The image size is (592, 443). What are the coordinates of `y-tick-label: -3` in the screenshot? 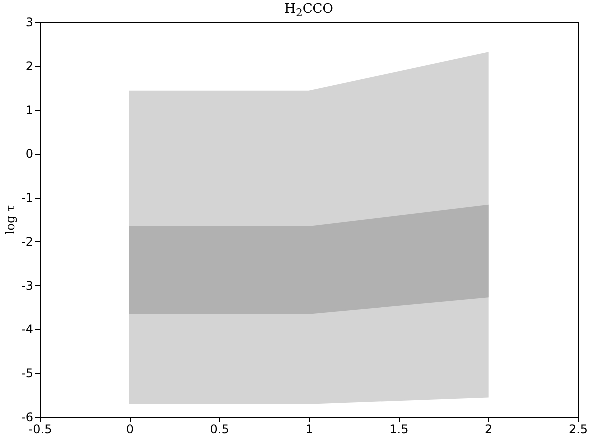 It's located at (28, 285).